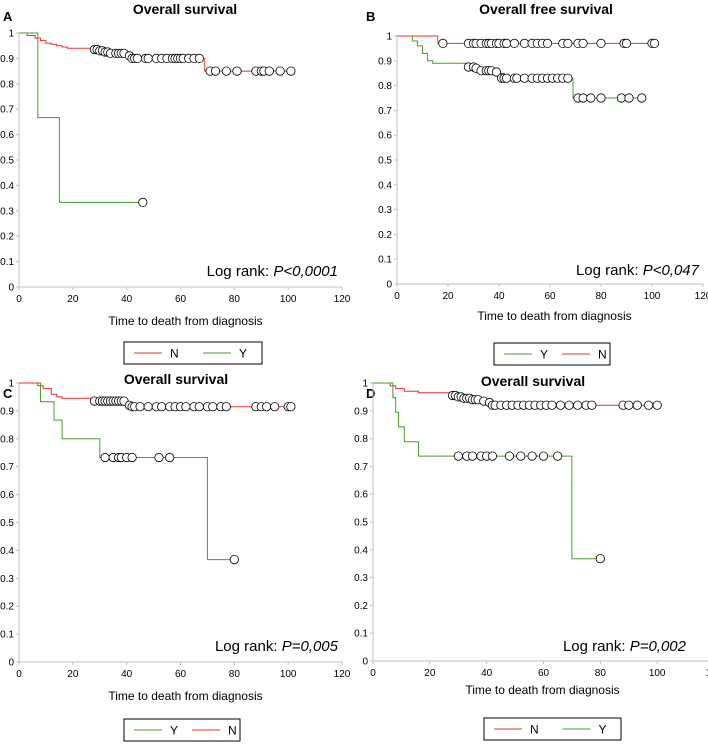  Describe the element at coordinates (305, 271) in the screenshot. I see `log-rank-p-value: P<0,0001` at that location.